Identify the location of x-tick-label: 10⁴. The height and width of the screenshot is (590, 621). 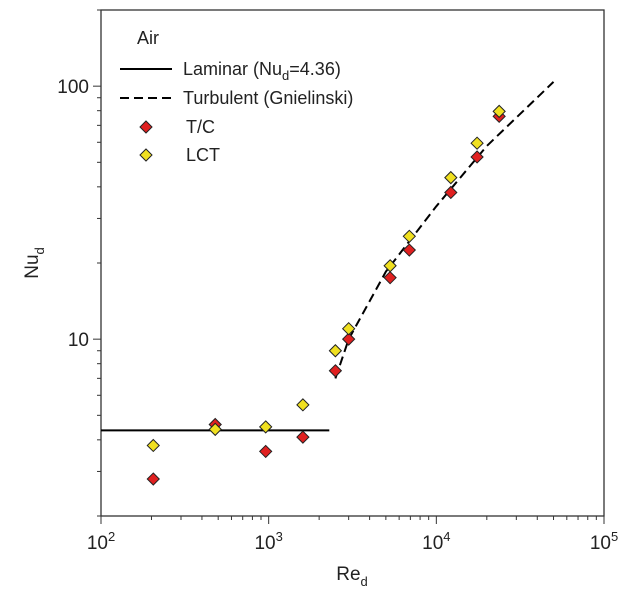
(436, 541).